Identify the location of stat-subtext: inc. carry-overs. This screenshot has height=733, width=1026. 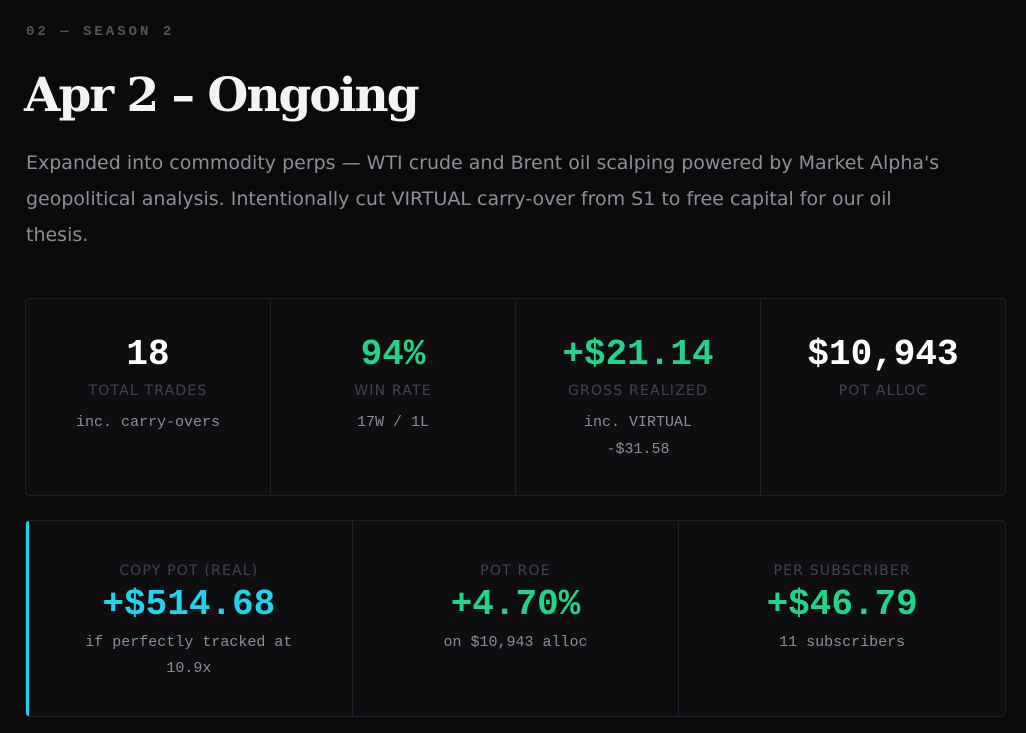
(148, 422).